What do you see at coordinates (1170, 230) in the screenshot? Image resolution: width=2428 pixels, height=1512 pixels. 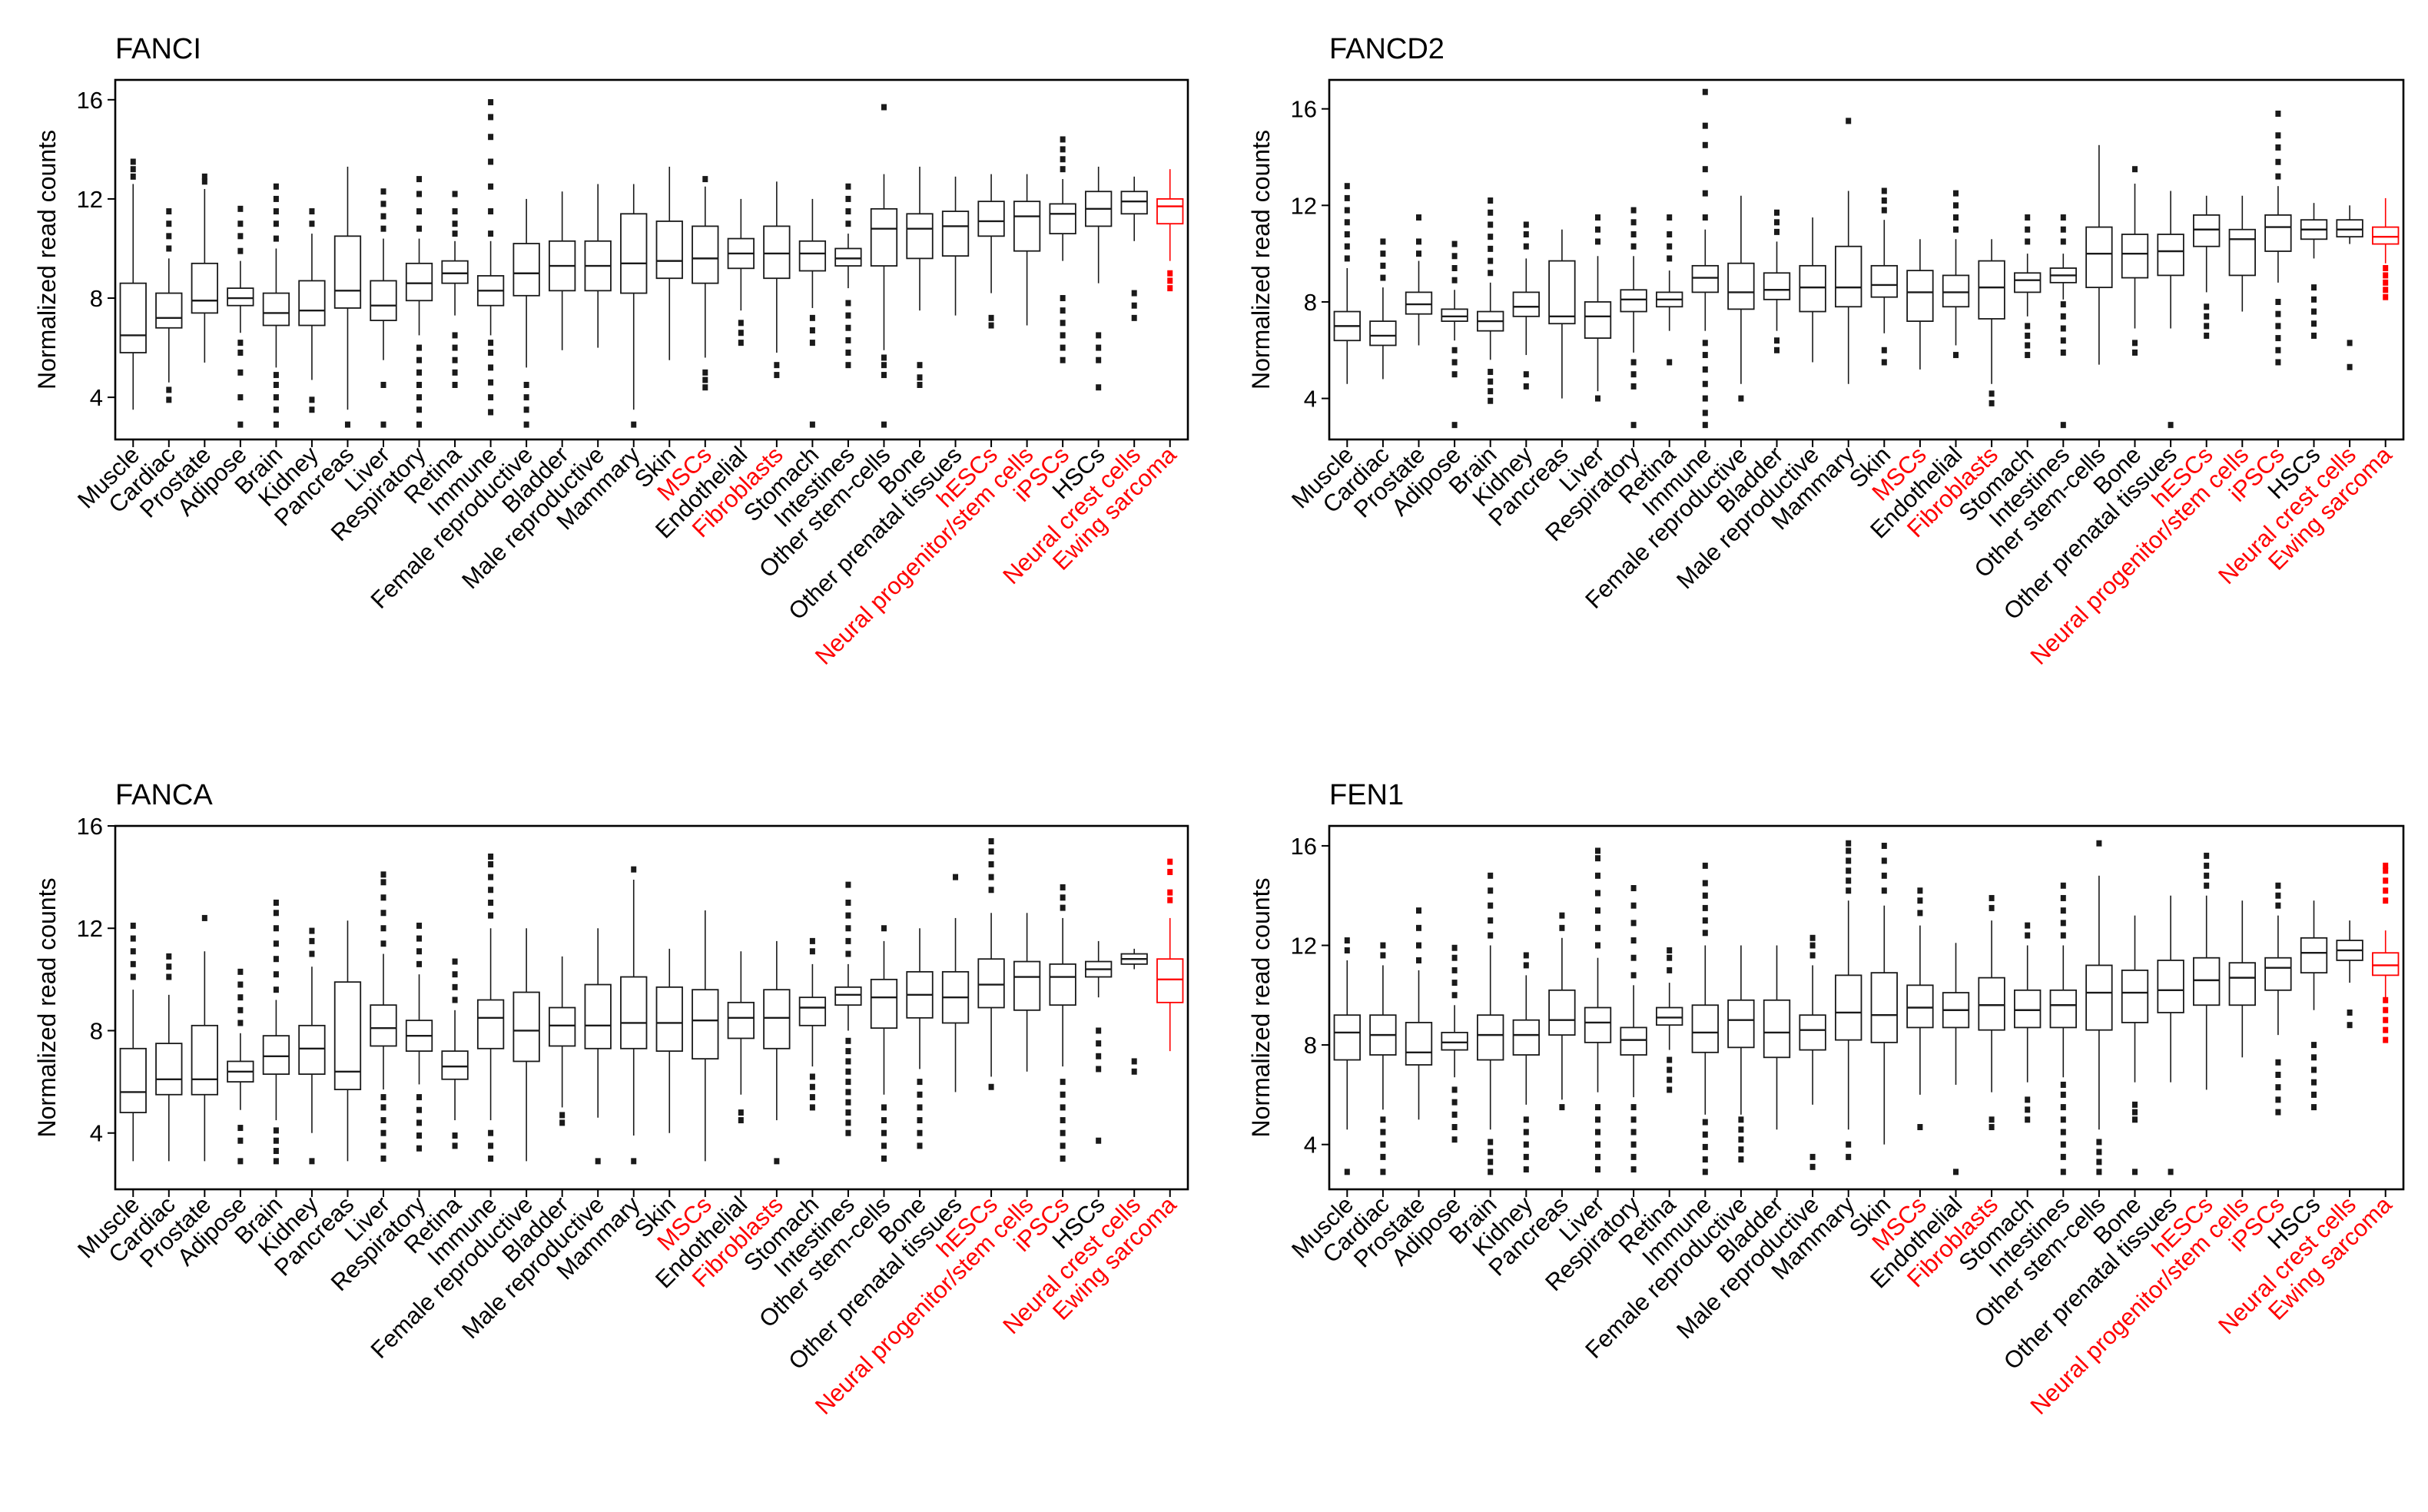 I see `box-ewing-sarcoma` at bounding box center [1170, 230].